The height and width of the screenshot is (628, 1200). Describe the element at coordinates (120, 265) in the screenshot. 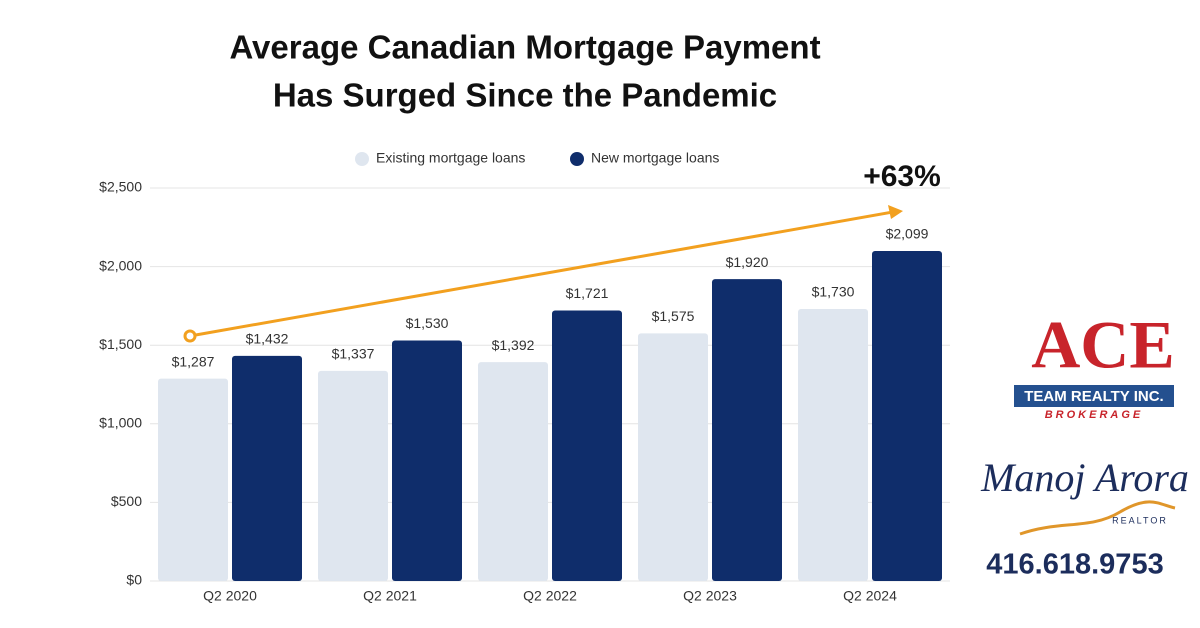

I see `y-tick-label: $2,000` at that location.